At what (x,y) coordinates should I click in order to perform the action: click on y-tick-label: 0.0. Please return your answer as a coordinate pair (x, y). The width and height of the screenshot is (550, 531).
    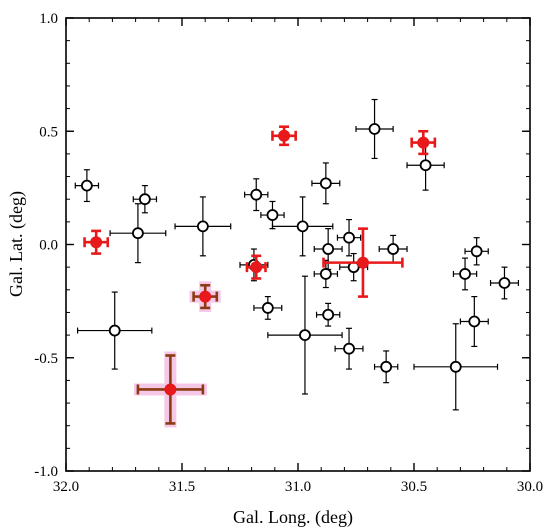
    Looking at the image, I should click on (48, 246).